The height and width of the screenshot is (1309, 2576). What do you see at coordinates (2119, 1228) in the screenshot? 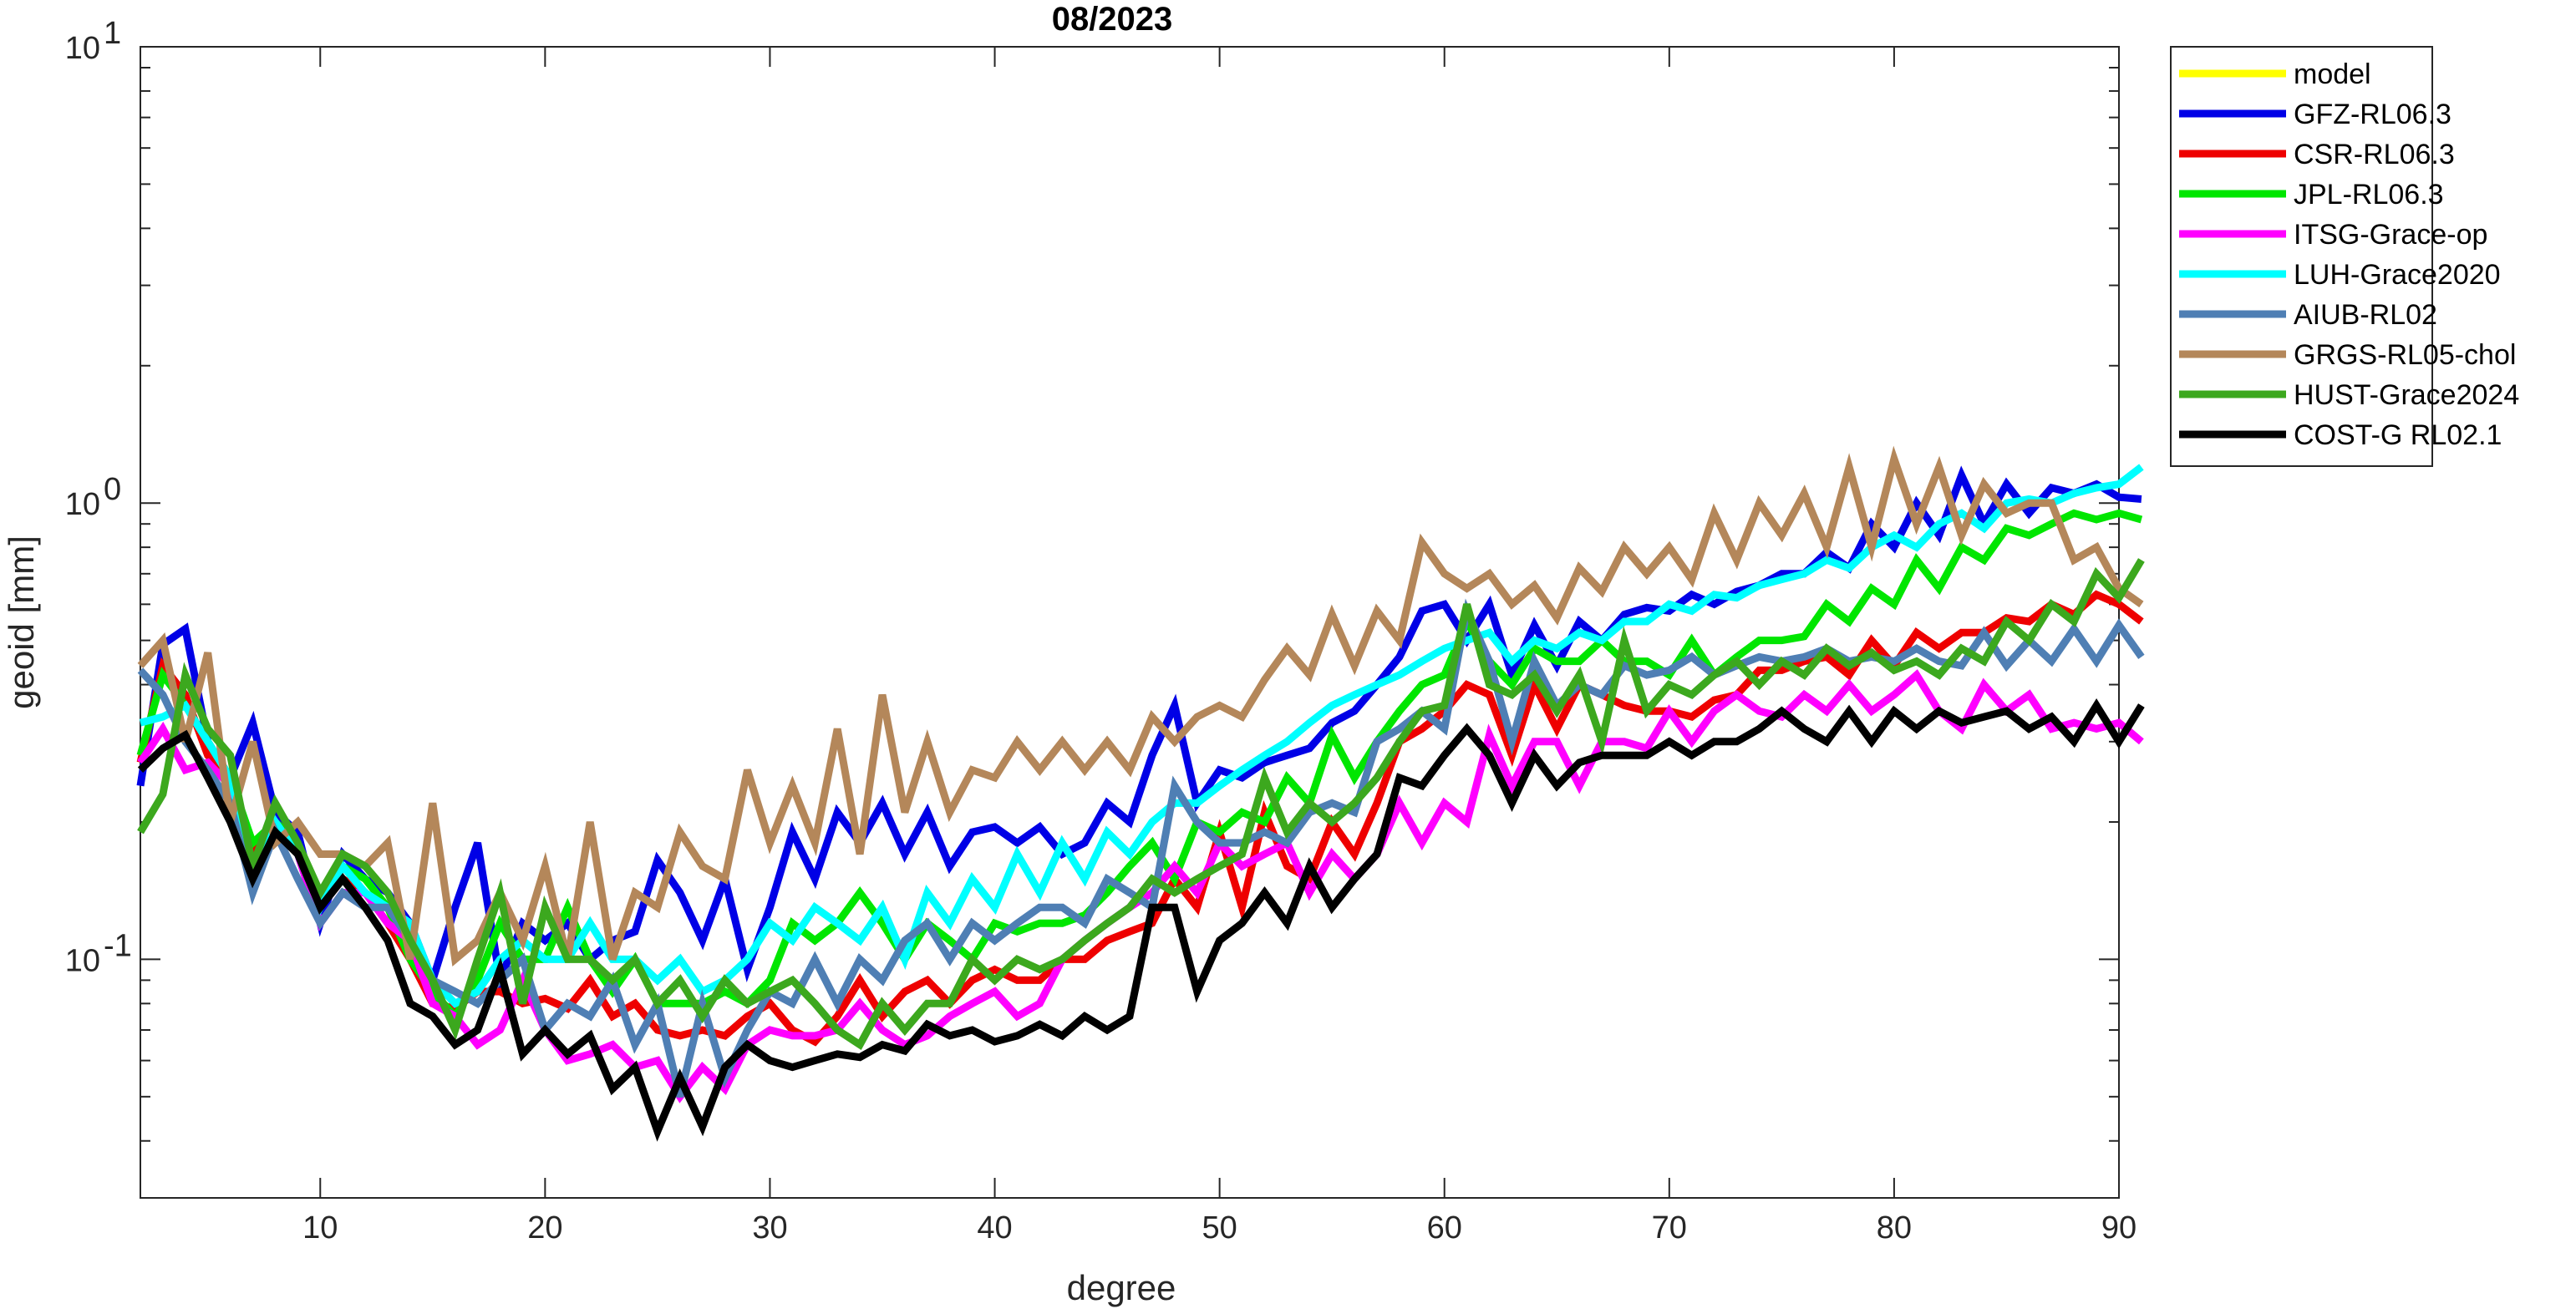
I see `x-tick-label: 90` at bounding box center [2119, 1228].